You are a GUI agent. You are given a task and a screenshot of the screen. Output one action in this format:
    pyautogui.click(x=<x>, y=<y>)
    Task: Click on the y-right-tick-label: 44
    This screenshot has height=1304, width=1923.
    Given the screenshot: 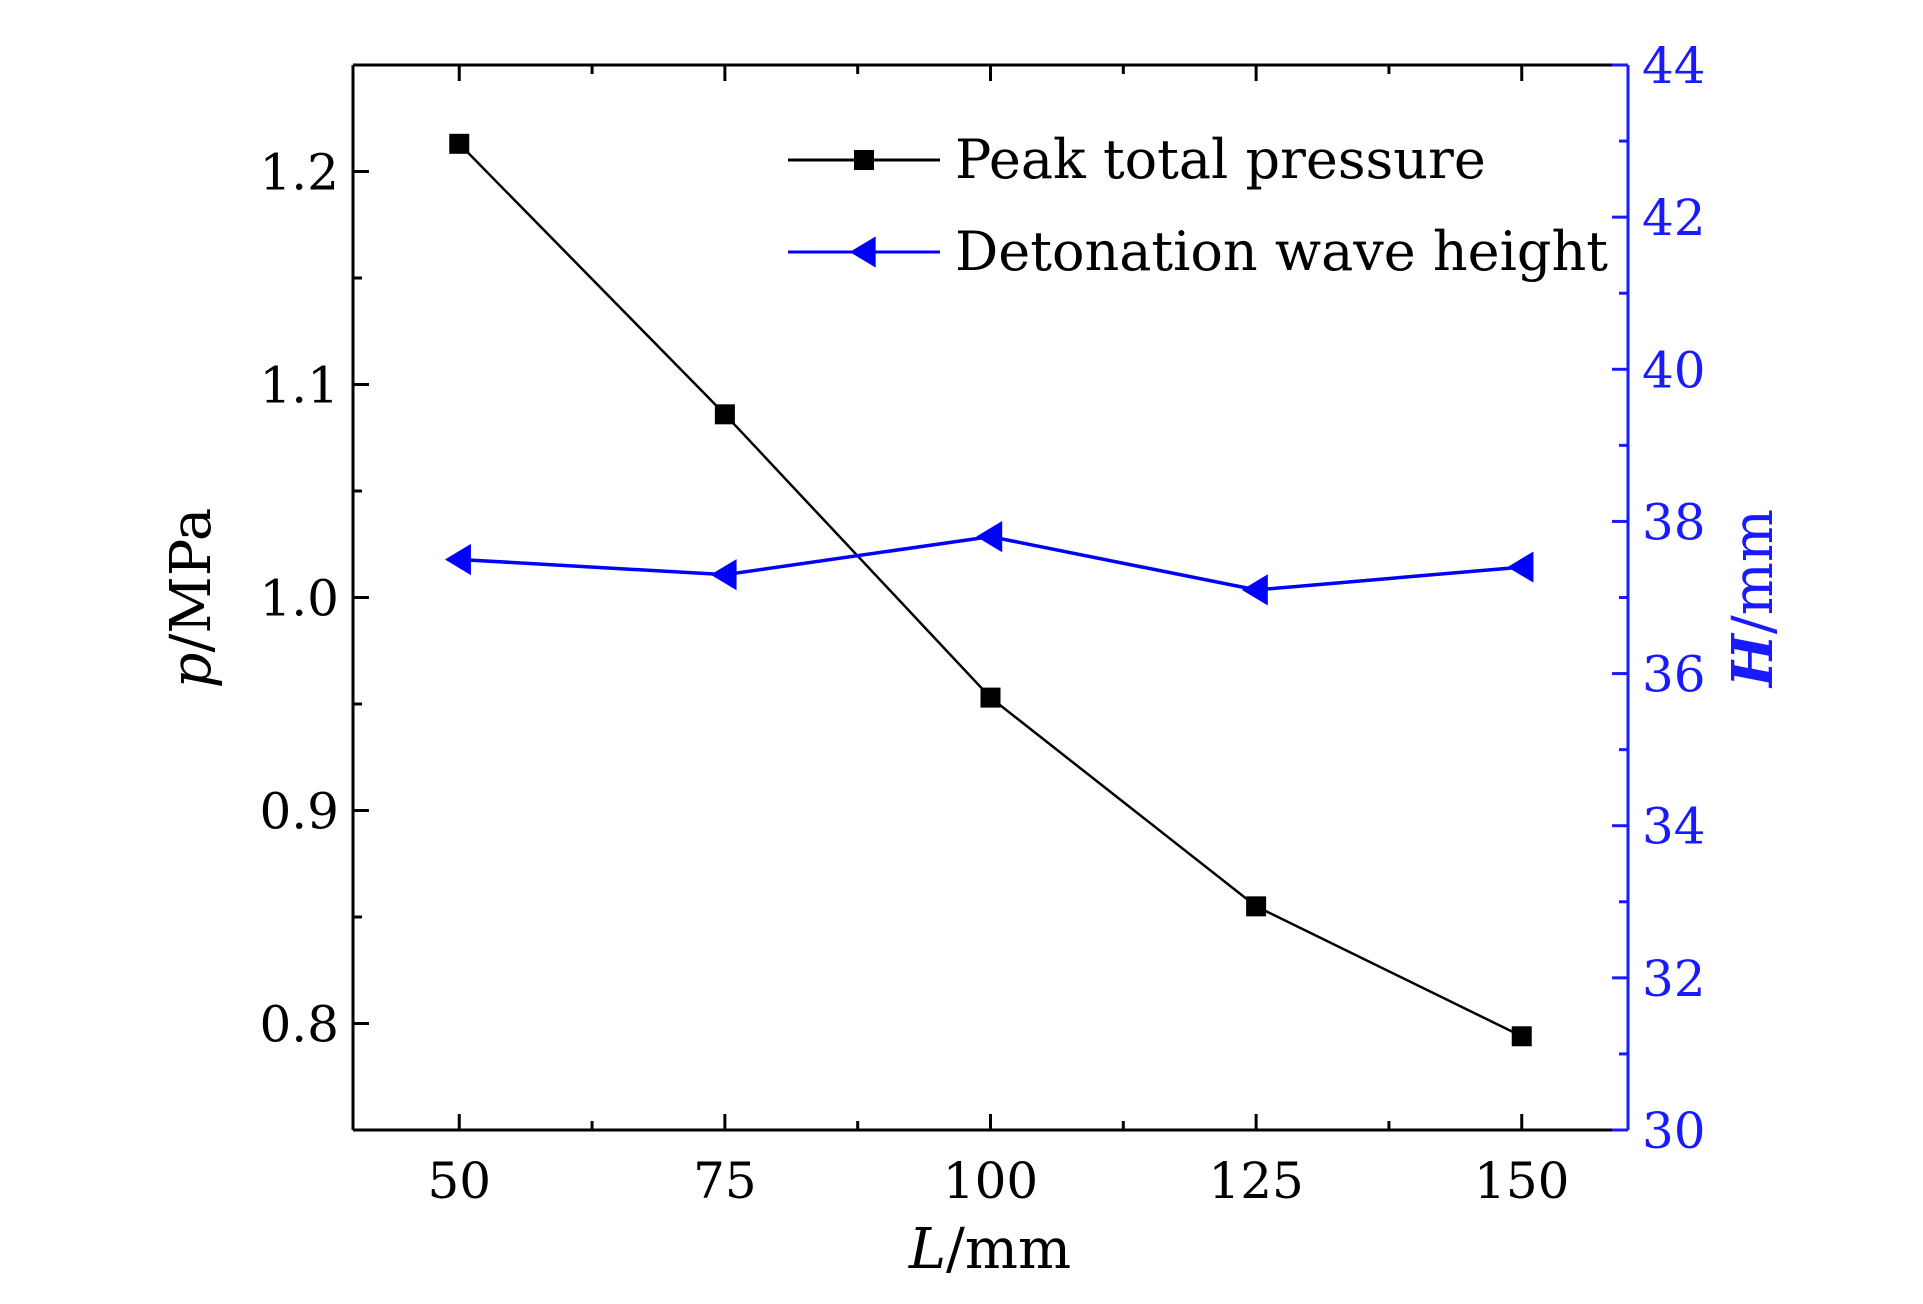 What is the action you would take?
    pyautogui.click(x=1674, y=66)
    